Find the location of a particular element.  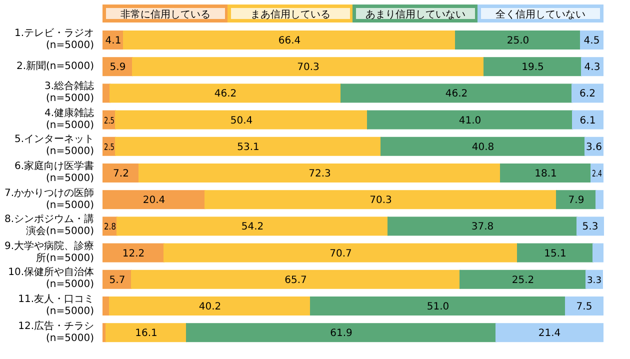

data-label: 12.2 is located at coordinates (133, 254).